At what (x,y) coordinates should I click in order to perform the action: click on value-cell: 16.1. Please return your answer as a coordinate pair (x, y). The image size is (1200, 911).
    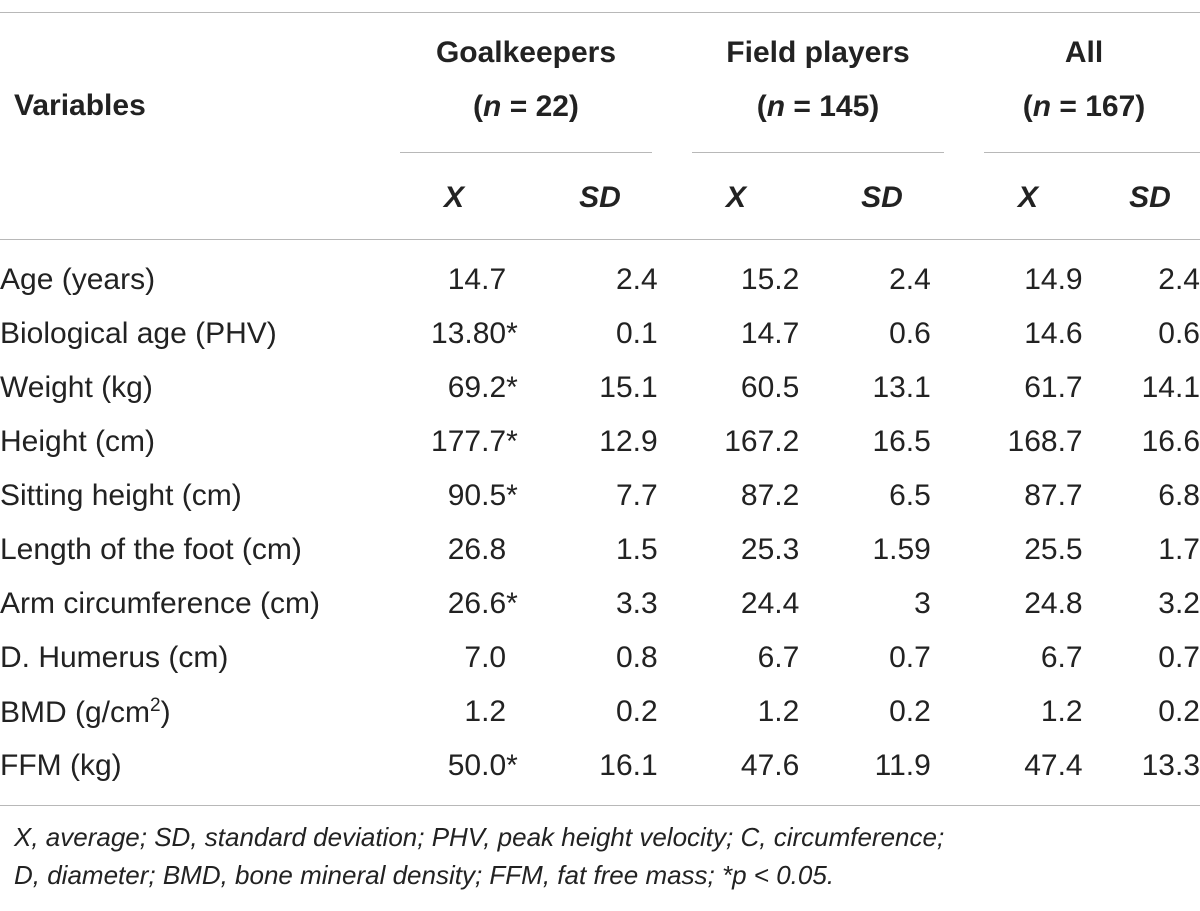
    Looking at the image, I should click on (628, 765).